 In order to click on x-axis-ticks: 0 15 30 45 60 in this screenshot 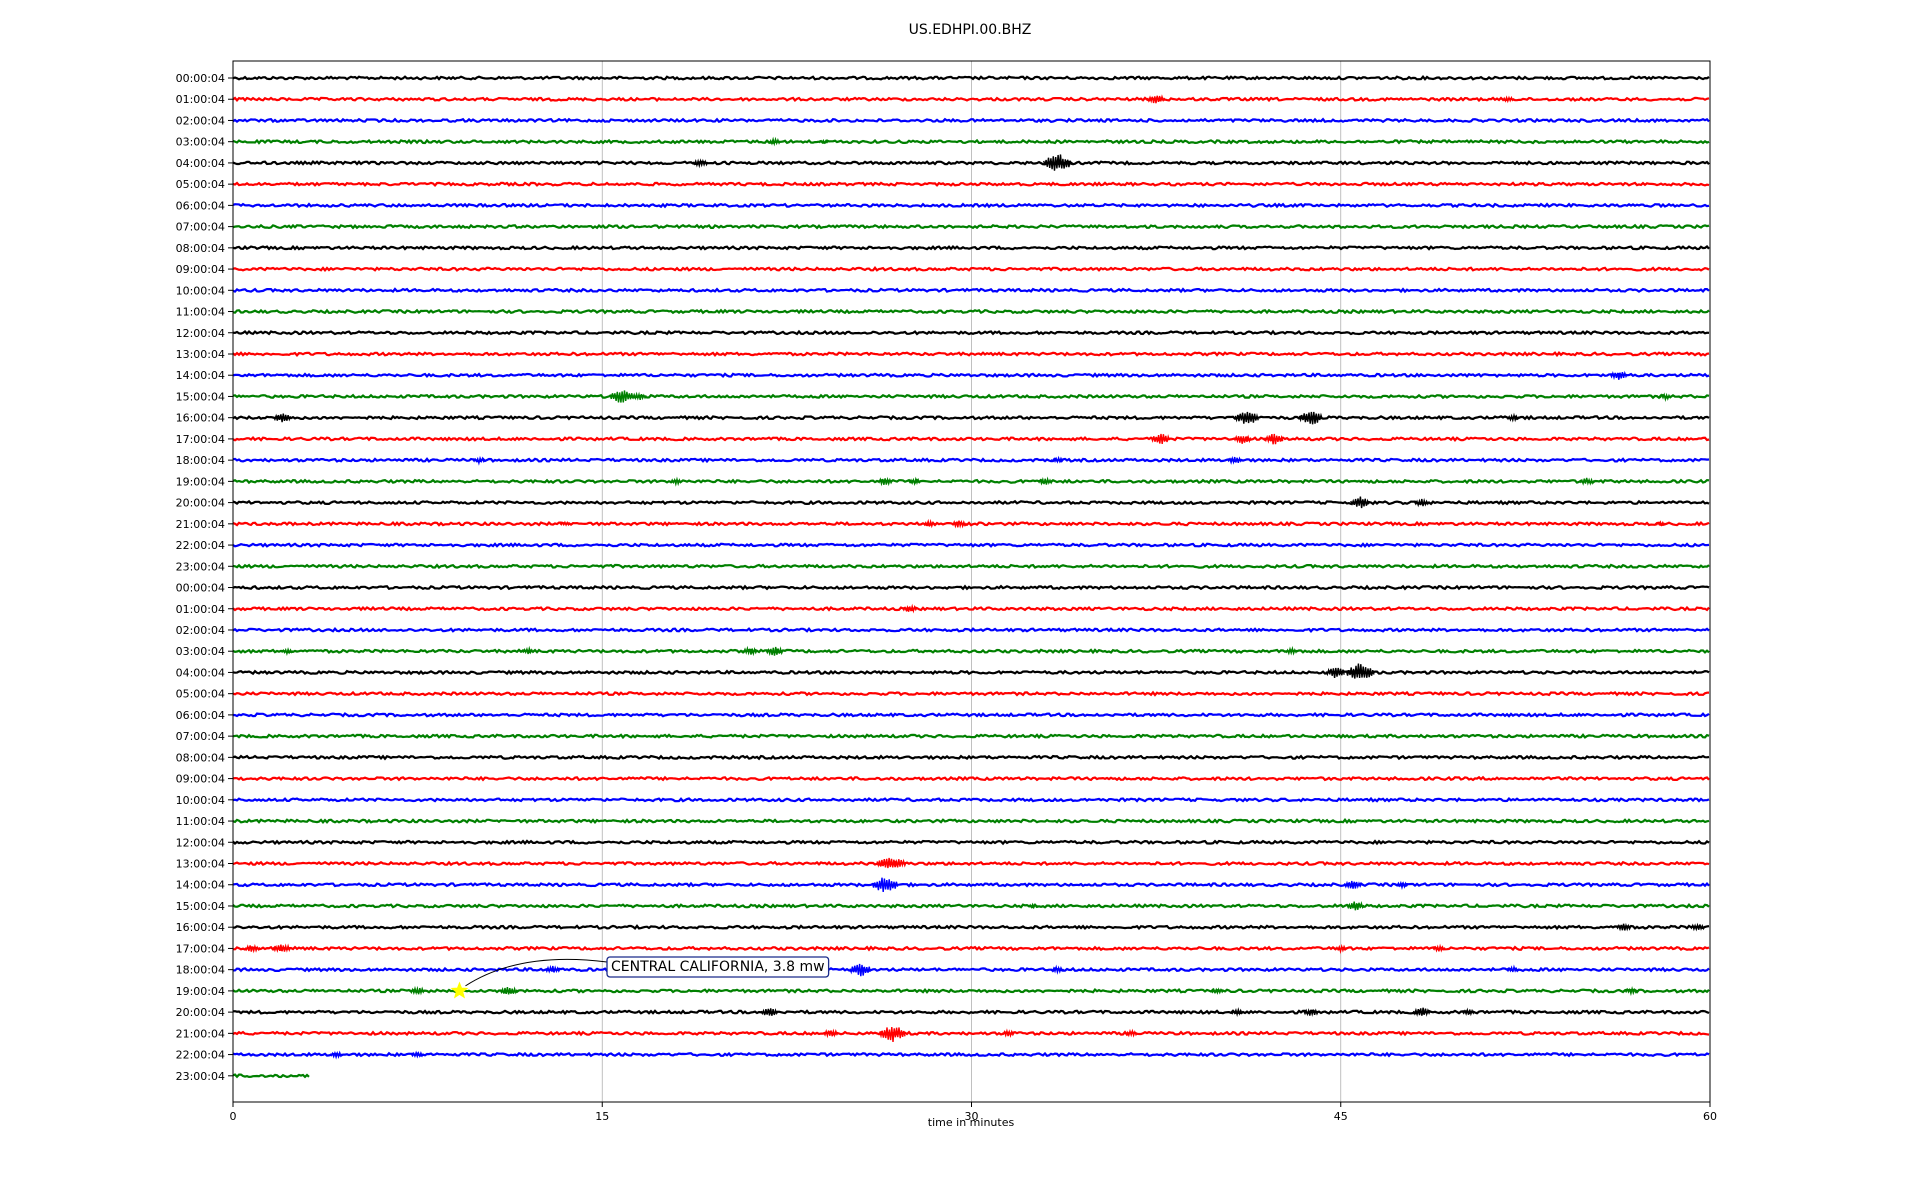, I will do `click(973, 1112)`.